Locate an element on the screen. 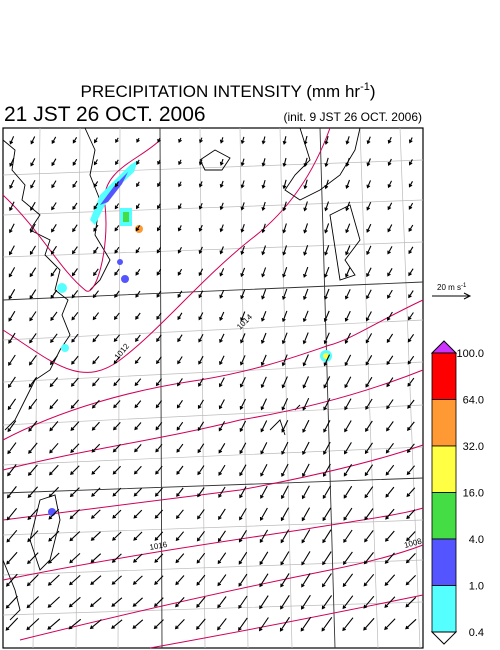 Image resolution: width=500 pixels, height=650 pixels. wind-reference: 20 m s-1 is located at coordinates (452, 291).